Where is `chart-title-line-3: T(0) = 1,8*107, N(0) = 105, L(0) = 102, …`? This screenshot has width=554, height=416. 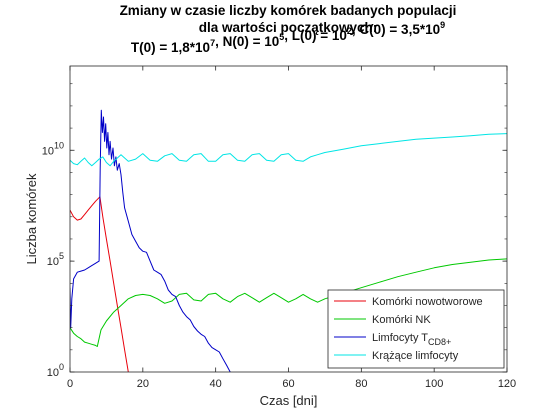
chart-title-line-3: T(0) = 1,8*107, N(0) = 105, L(0) = 102, … is located at coordinates (288, 37).